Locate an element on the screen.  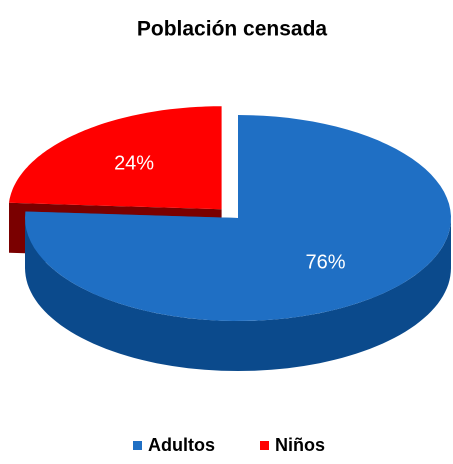
slice is located at coordinates (115, 158).